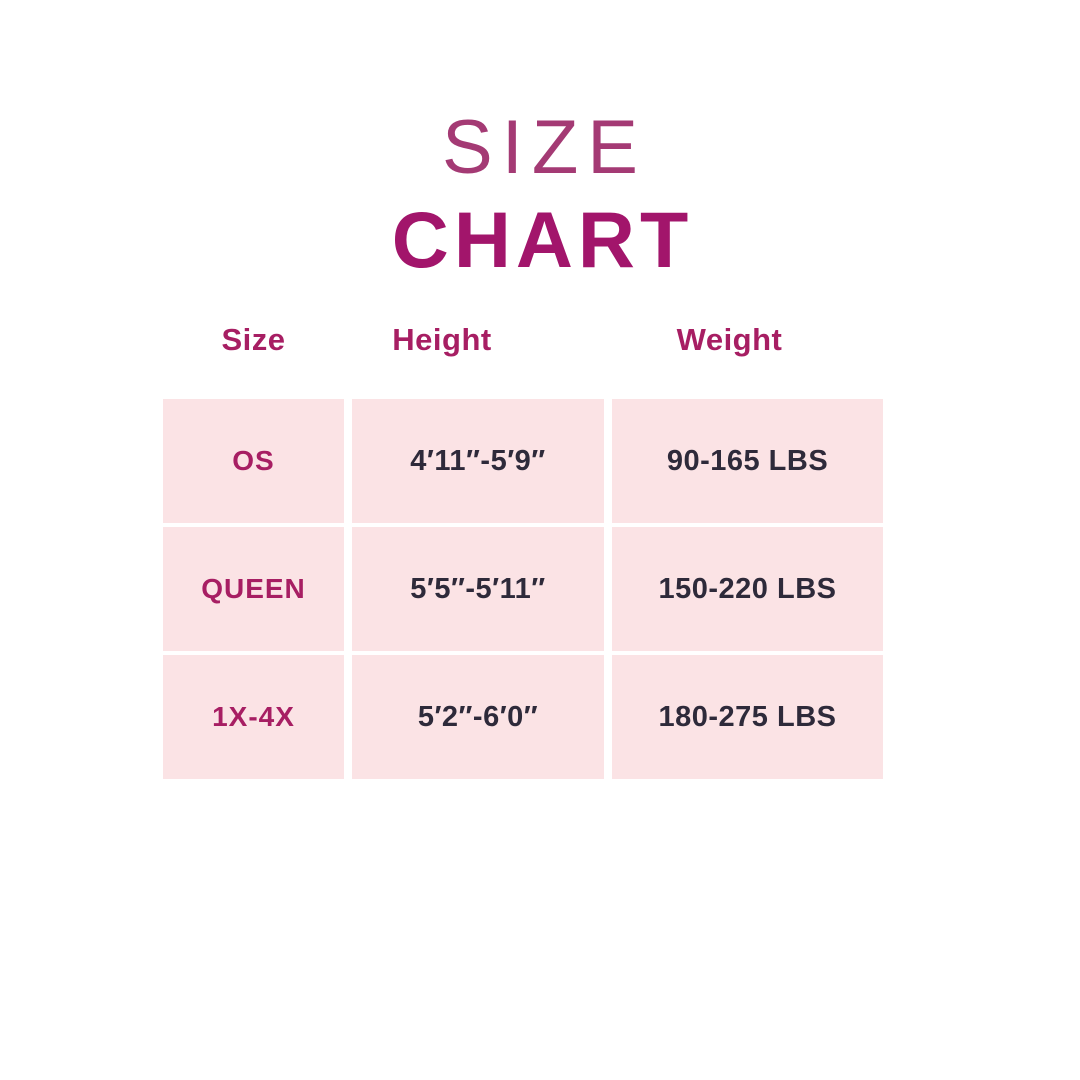 This screenshot has height=1080, width=1080. I want to click on table-cell-row2-weight: 150-220 LBS, so click(747, 589).